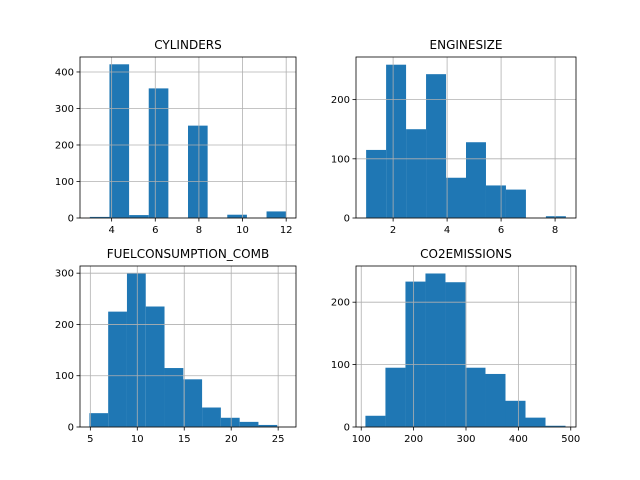 The width and height of the screenshot is (640, 480). Describe the element at coordinates (286, 230) in the screenshot. I see `x-tick-label: 12` at that location.